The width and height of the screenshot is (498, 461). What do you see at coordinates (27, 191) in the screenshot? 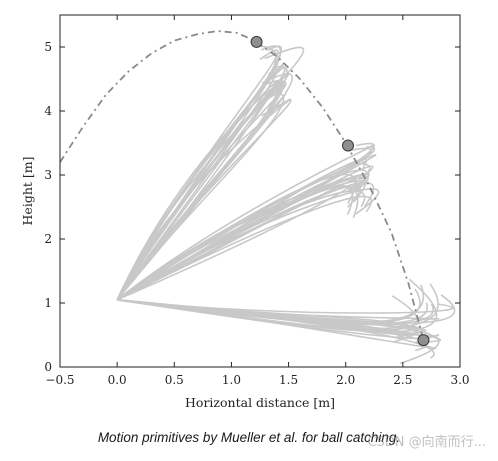
I see `y-axis-label: Height [m]` at bounding box center [27, 191].